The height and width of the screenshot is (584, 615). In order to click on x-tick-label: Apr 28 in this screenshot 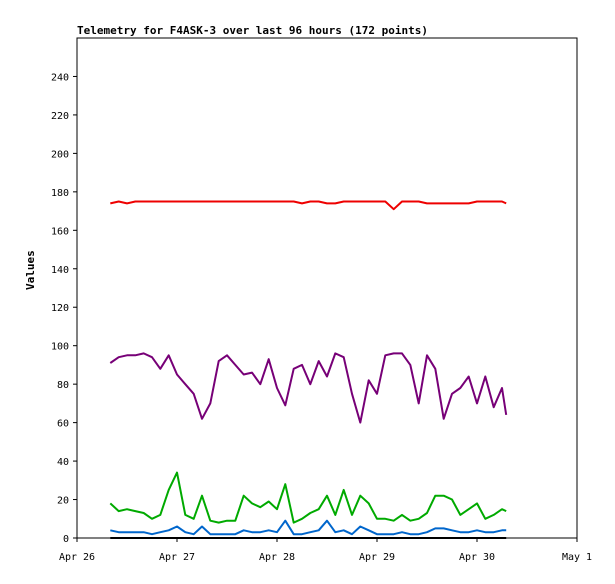, I will do `click(277, 557)`.